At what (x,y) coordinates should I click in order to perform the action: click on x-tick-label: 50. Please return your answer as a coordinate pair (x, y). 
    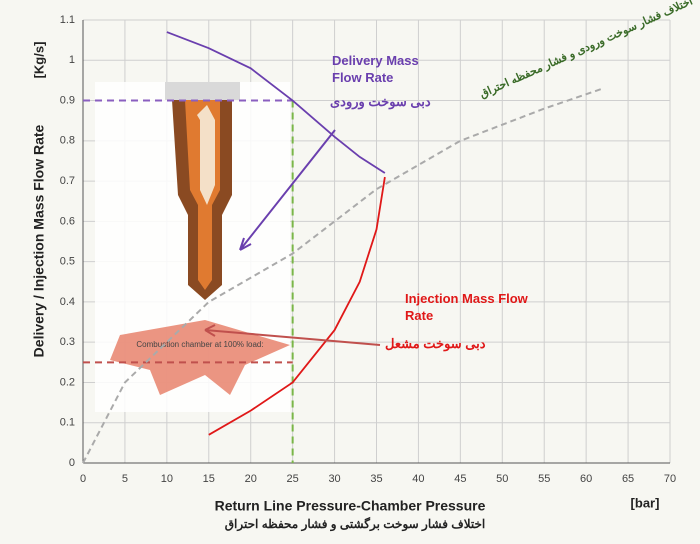
    Looking at the image, I should click on (502, 479).